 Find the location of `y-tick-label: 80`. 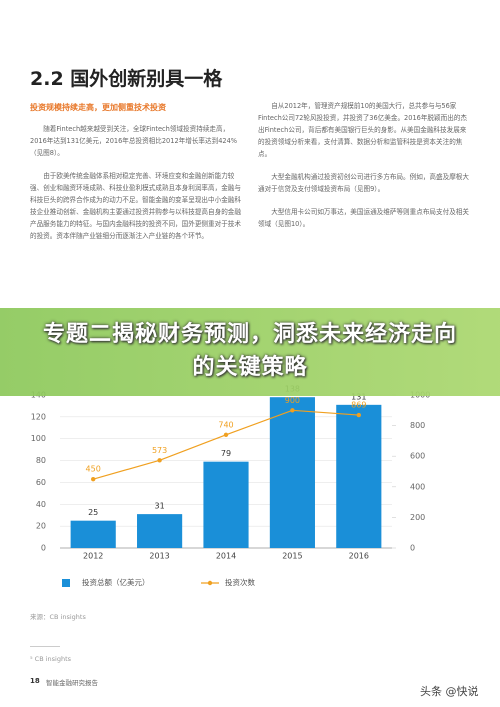

y-tick-label: 80 is located at coordinates (41, 460).